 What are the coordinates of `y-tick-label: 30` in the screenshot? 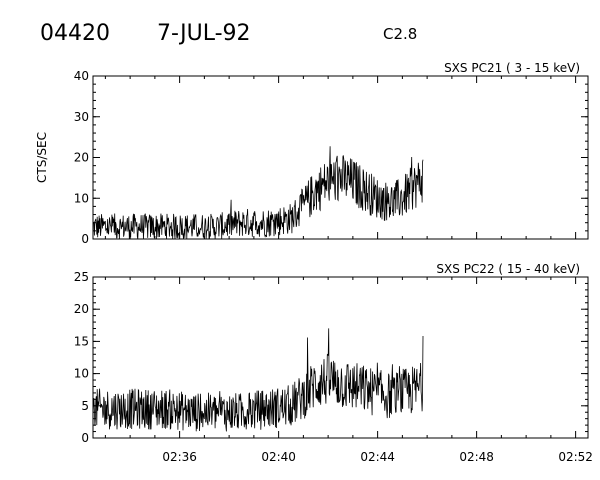 It's located at (81, 117).